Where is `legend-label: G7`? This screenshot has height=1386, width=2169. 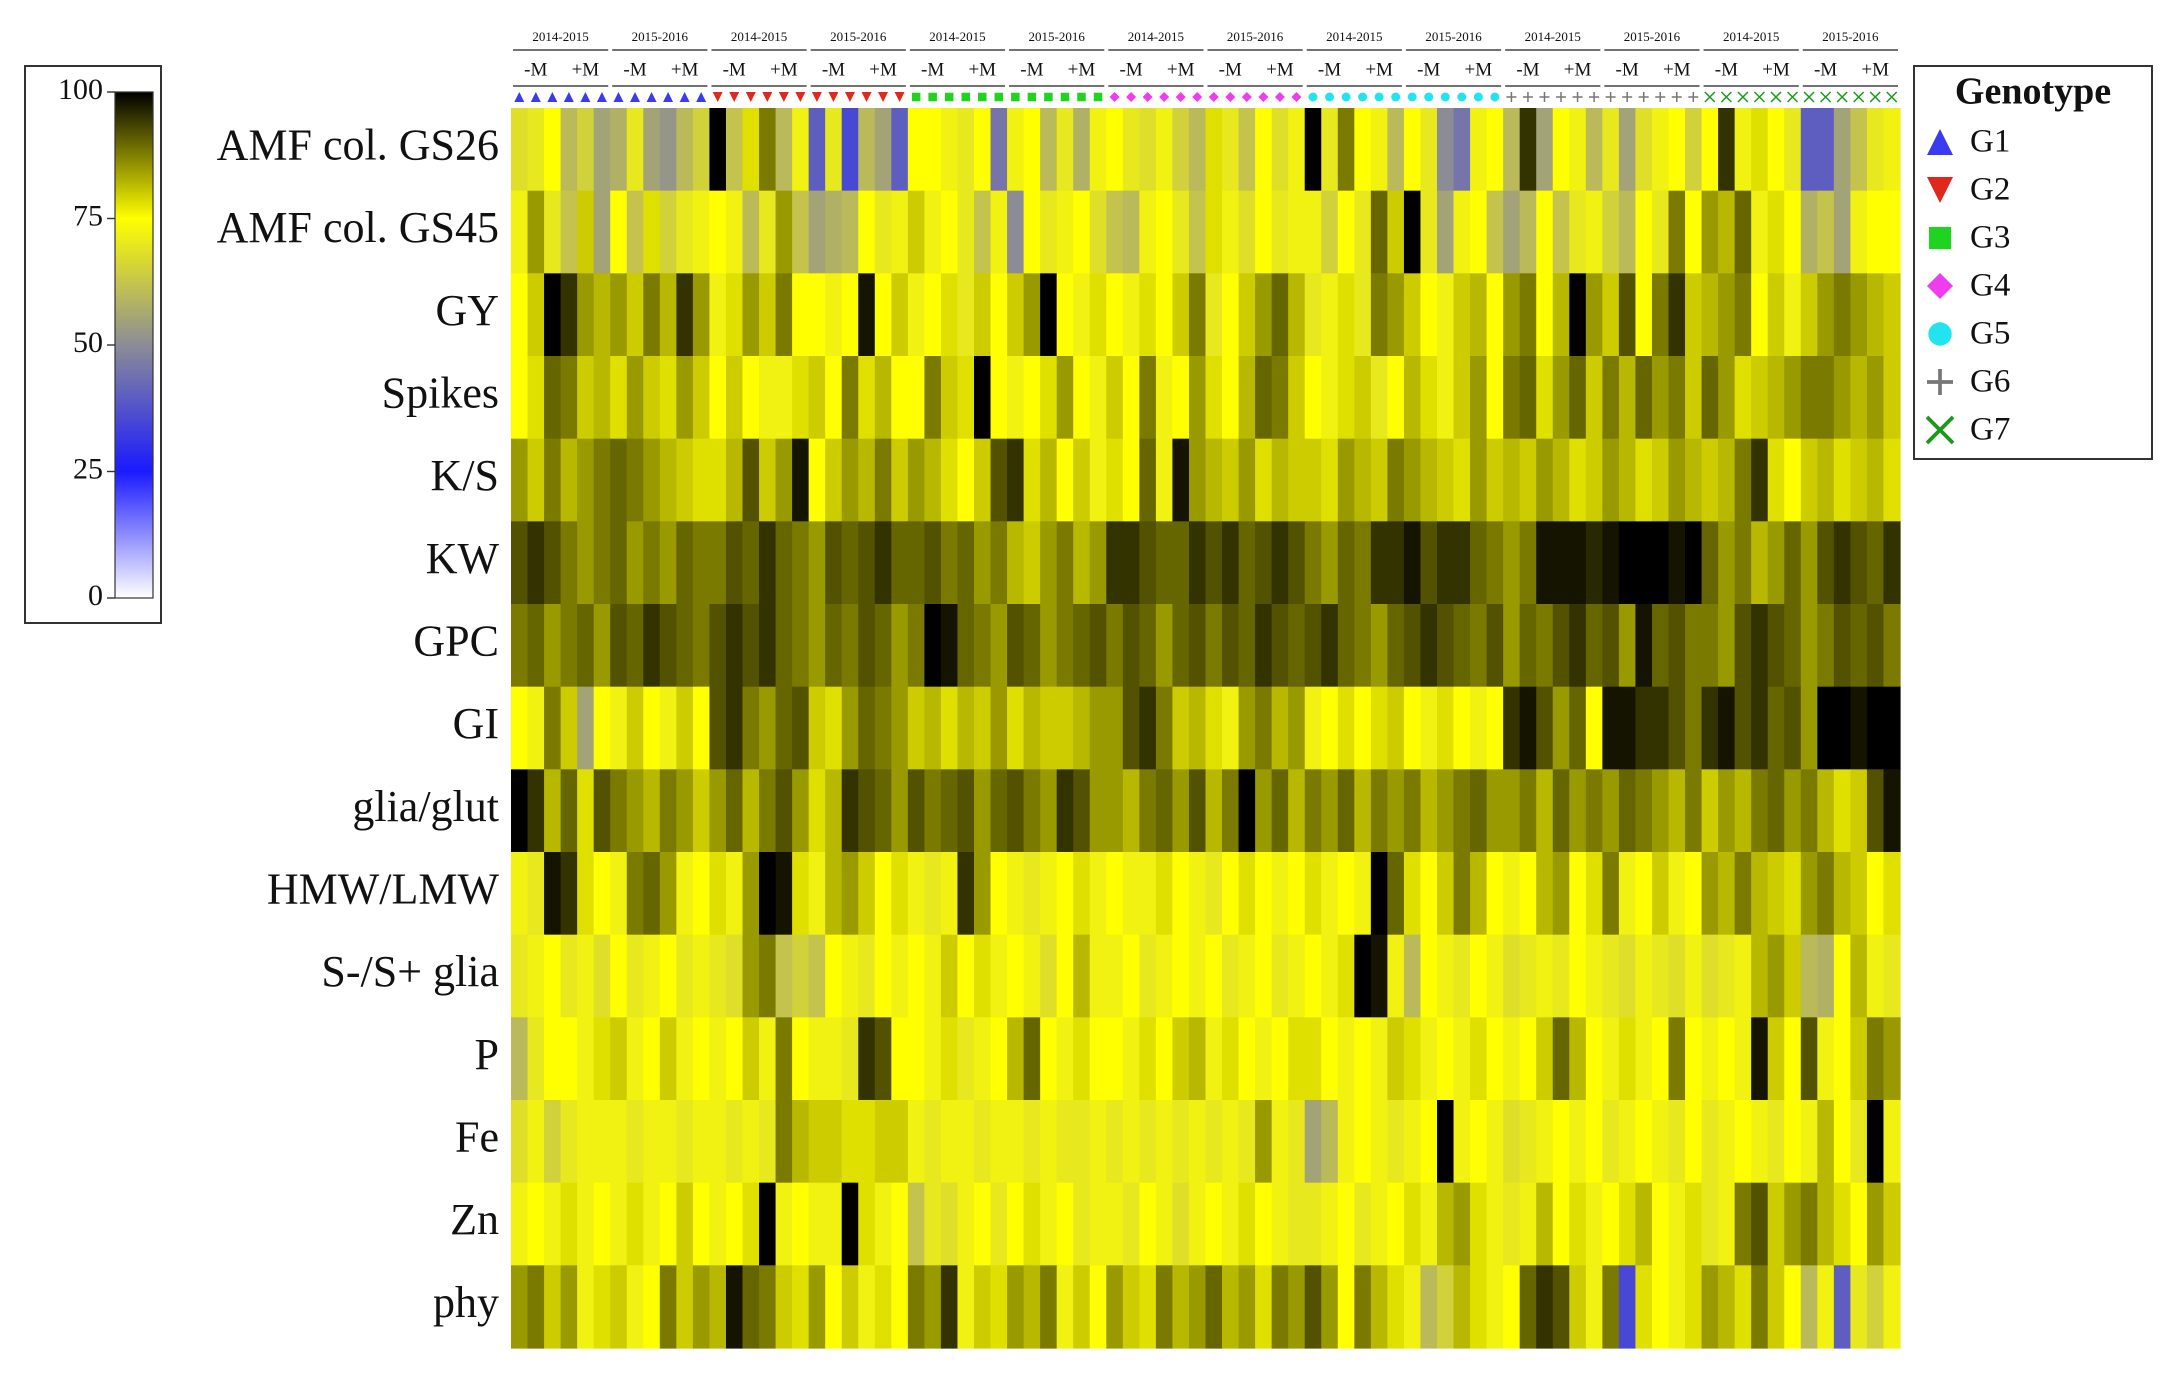
legend-label: G7 is located at coordinates (1990, 430).